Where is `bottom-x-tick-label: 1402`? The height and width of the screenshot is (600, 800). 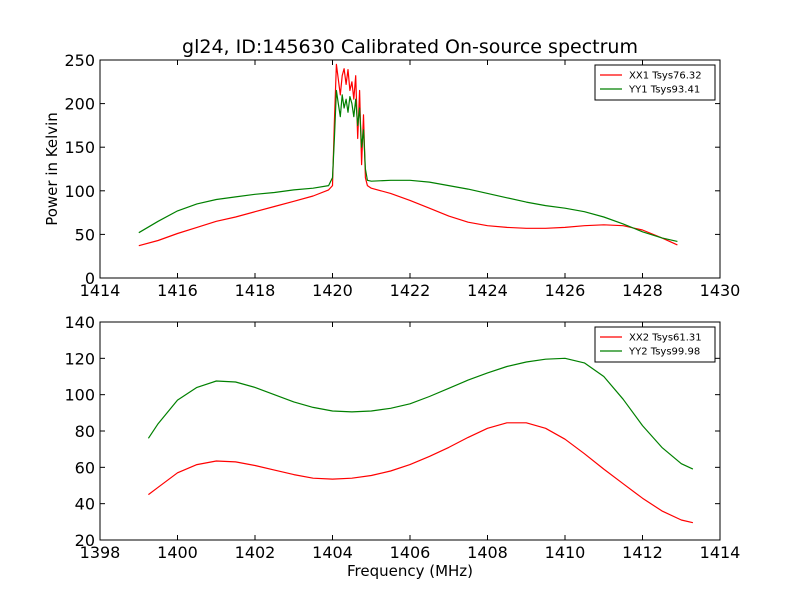 bottom-x-tick-label: 1402 is located at coordinates (255, 552).